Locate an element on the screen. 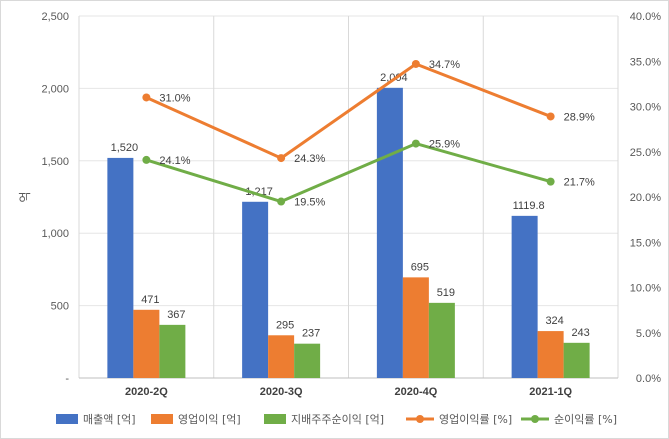 This screenshot has width=669, height=439. x-tick-label: 2020-4Q is located at coordinates (415, 392).